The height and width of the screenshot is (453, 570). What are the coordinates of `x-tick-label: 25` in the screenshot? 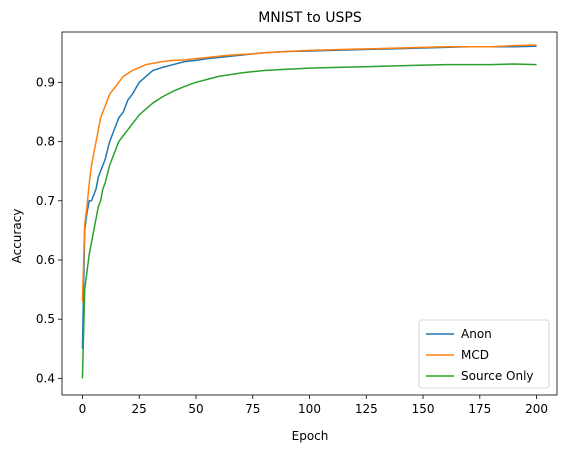 It's located at (139, 409).